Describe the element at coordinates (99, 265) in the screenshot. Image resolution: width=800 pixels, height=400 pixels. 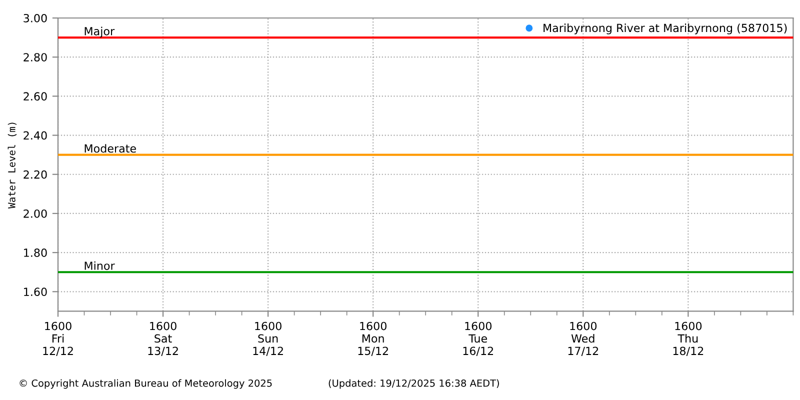
I see `ref-line-label: Minor` at that location.